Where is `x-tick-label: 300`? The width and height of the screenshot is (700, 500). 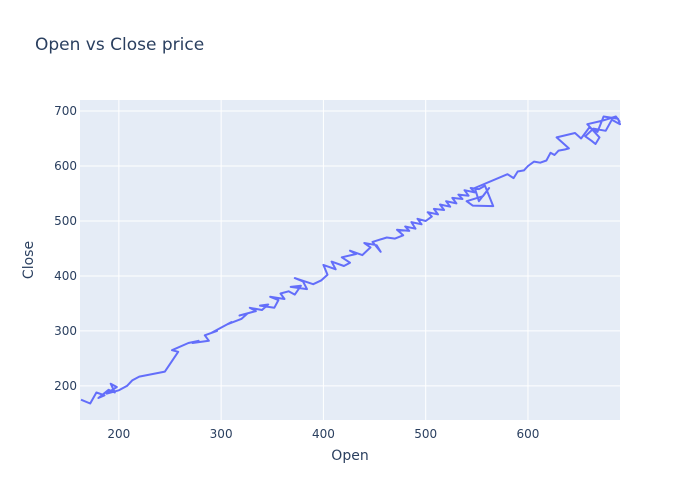
x-tick-label: 300 is located at coordinates (221, 434).